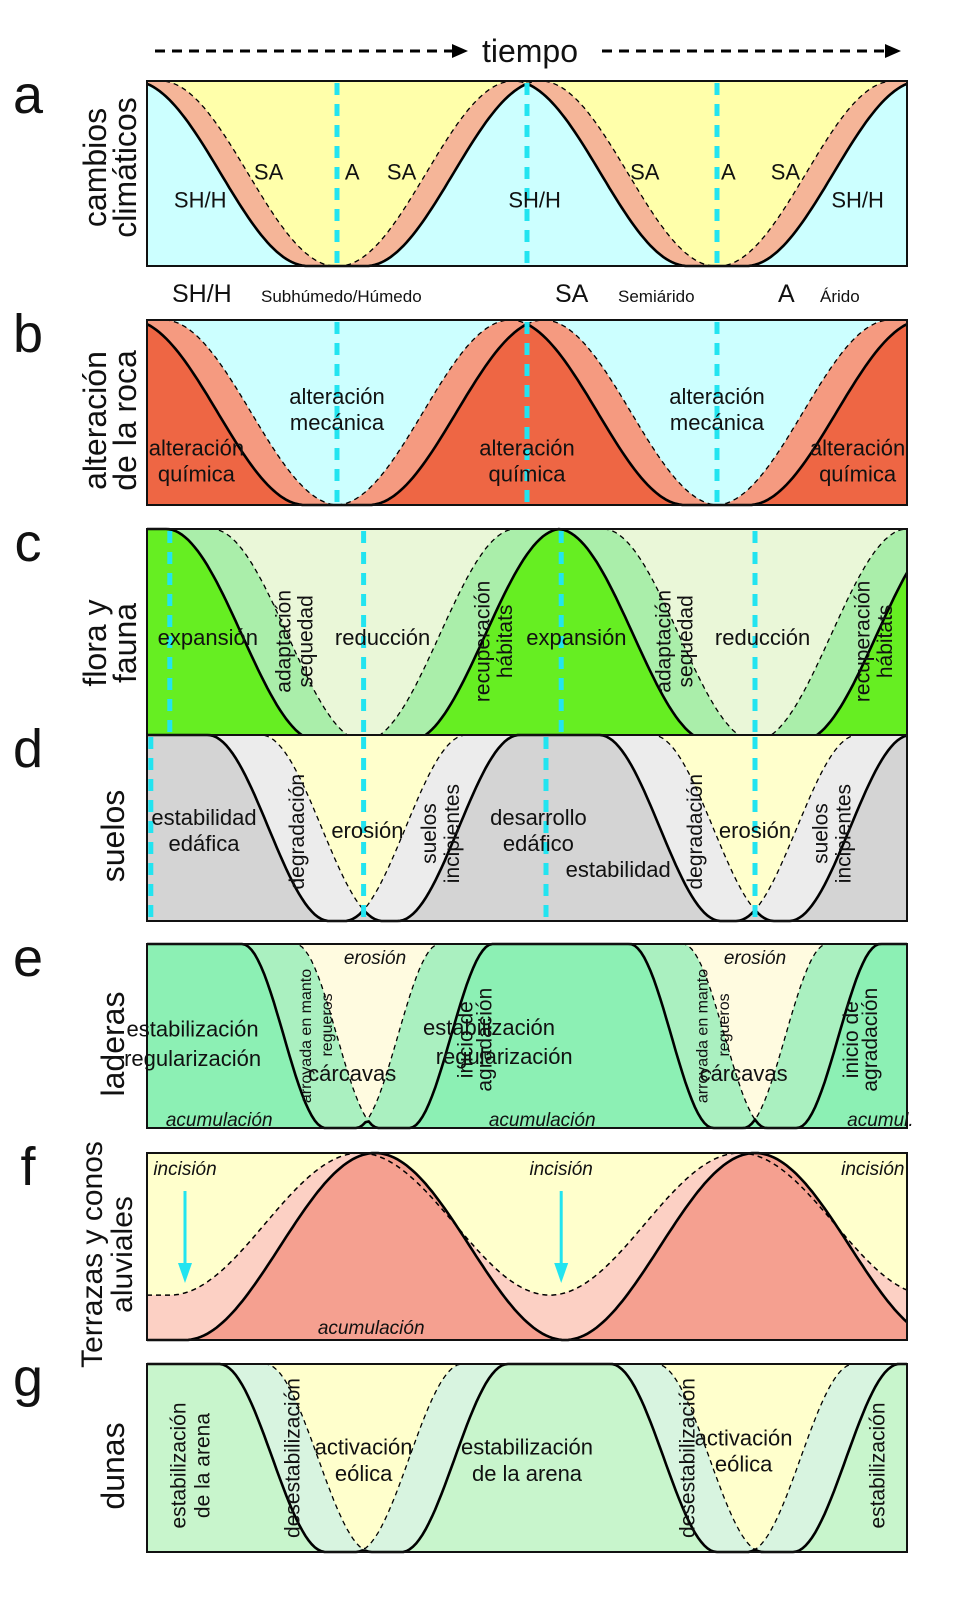 The image size is (969, 1619). I want to click on panel-title: suelos, so click(113, 836).